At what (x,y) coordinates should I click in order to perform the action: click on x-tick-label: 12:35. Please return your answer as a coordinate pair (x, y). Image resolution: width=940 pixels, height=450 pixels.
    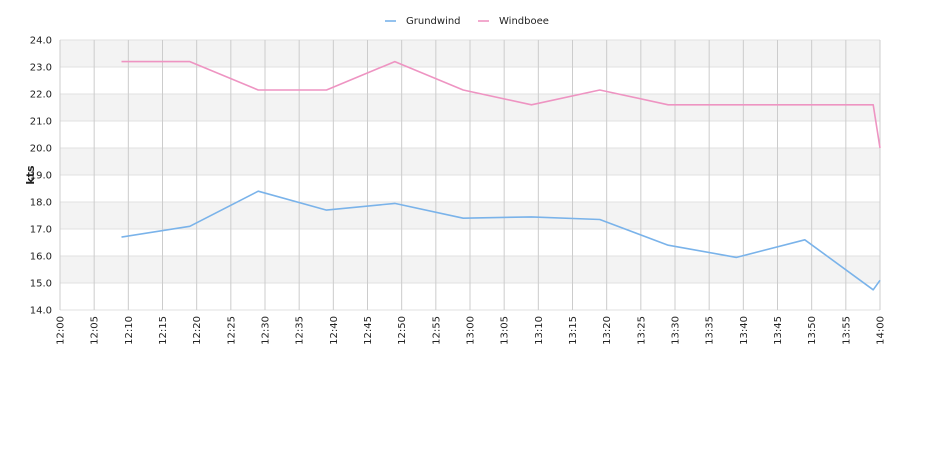
    Looking at the image, I should click on (300, 330).